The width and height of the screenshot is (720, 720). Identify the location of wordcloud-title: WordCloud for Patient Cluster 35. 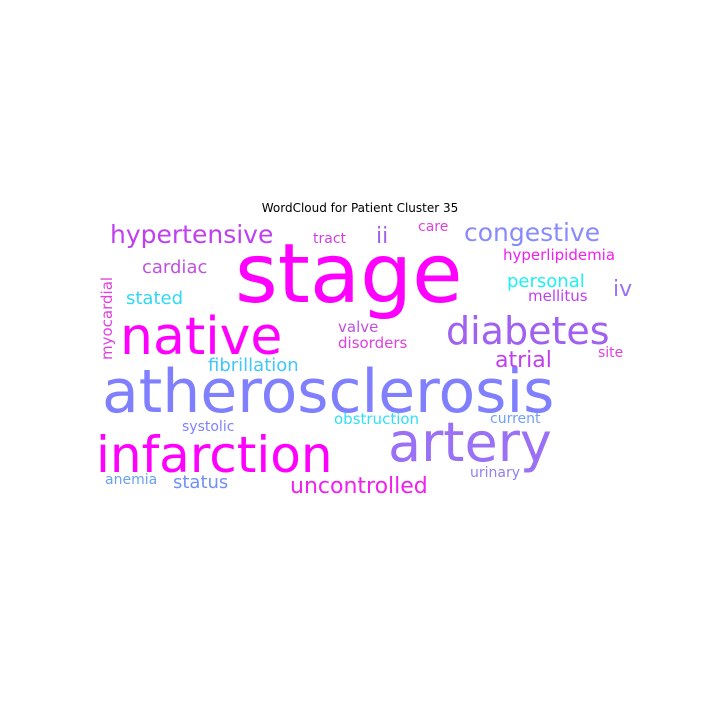
(360, 208).